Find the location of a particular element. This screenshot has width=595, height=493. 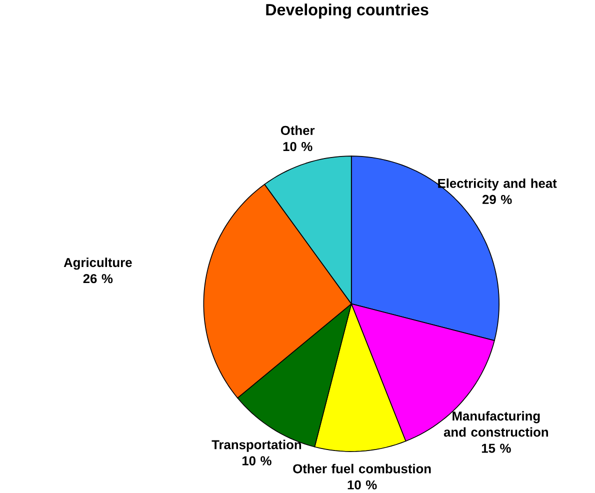

slice-label: Other is located at coordinates (297, 130).